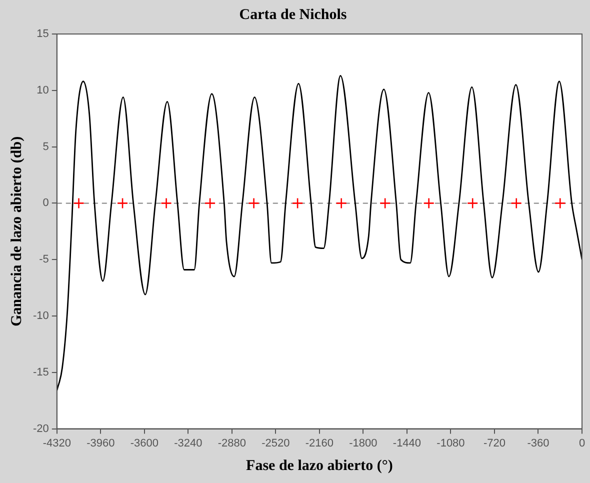 The image size is (590, 483). I want to click on y-tick-label: -15, so click(40, 372).